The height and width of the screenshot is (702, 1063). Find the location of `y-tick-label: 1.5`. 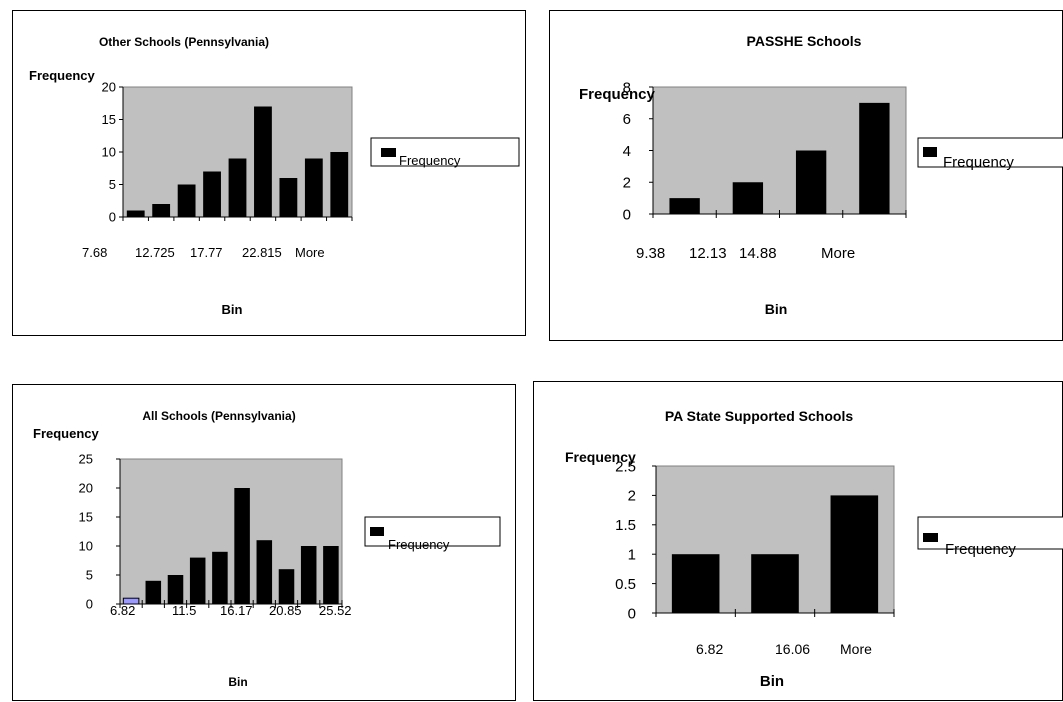

y-tick-label: 1.5 is located at coordinates (625, 525).